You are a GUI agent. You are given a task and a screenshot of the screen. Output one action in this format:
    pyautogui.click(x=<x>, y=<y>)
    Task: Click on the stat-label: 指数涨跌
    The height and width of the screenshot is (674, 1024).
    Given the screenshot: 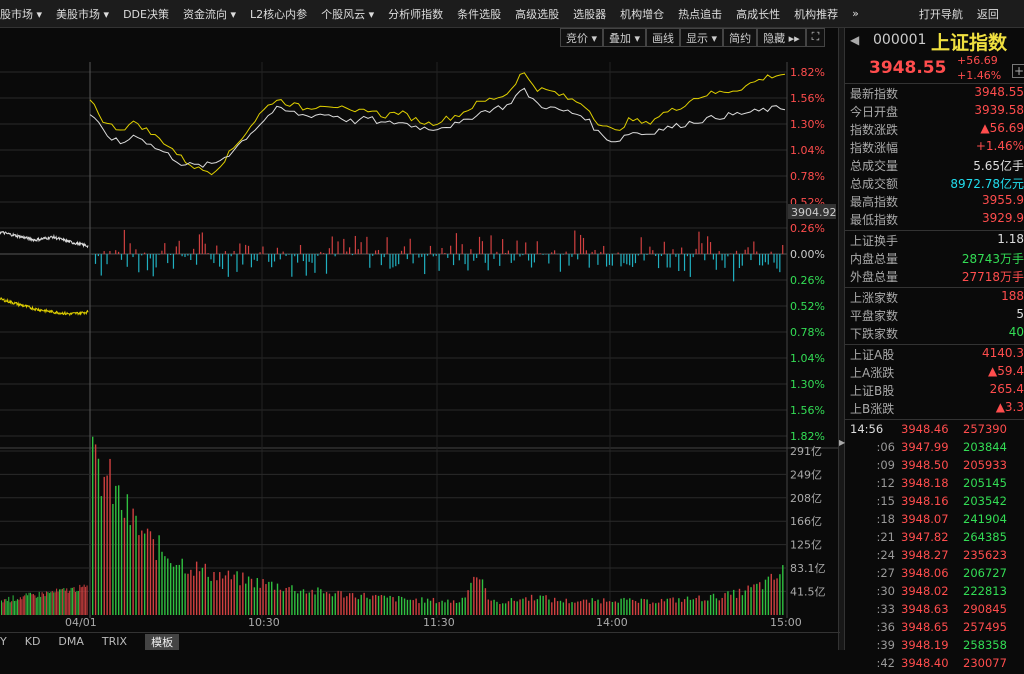 What is the action you would take?
    pyautogui.click(x=874, y=130)
    